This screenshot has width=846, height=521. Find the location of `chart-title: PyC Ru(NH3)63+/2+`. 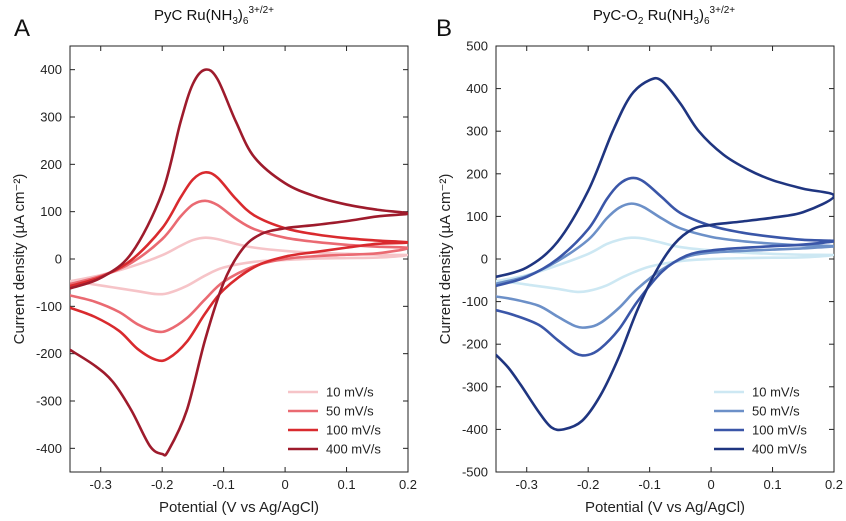

chart-title: PyC Ru(NH3)63+/2+ is located at coordinates (214, 16).